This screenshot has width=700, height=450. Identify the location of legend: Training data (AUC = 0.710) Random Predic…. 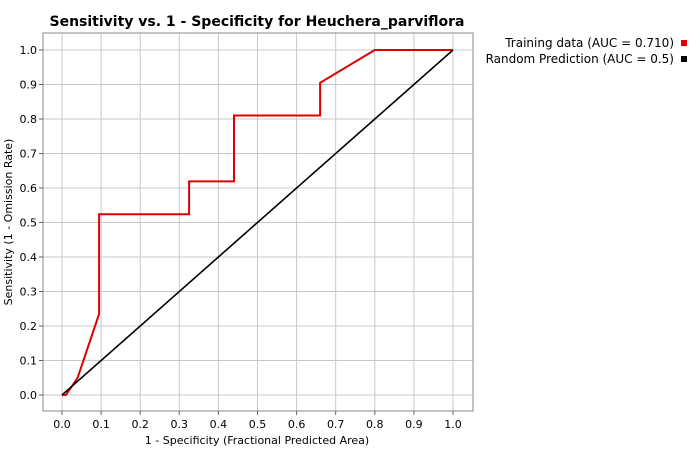
(586, 51).